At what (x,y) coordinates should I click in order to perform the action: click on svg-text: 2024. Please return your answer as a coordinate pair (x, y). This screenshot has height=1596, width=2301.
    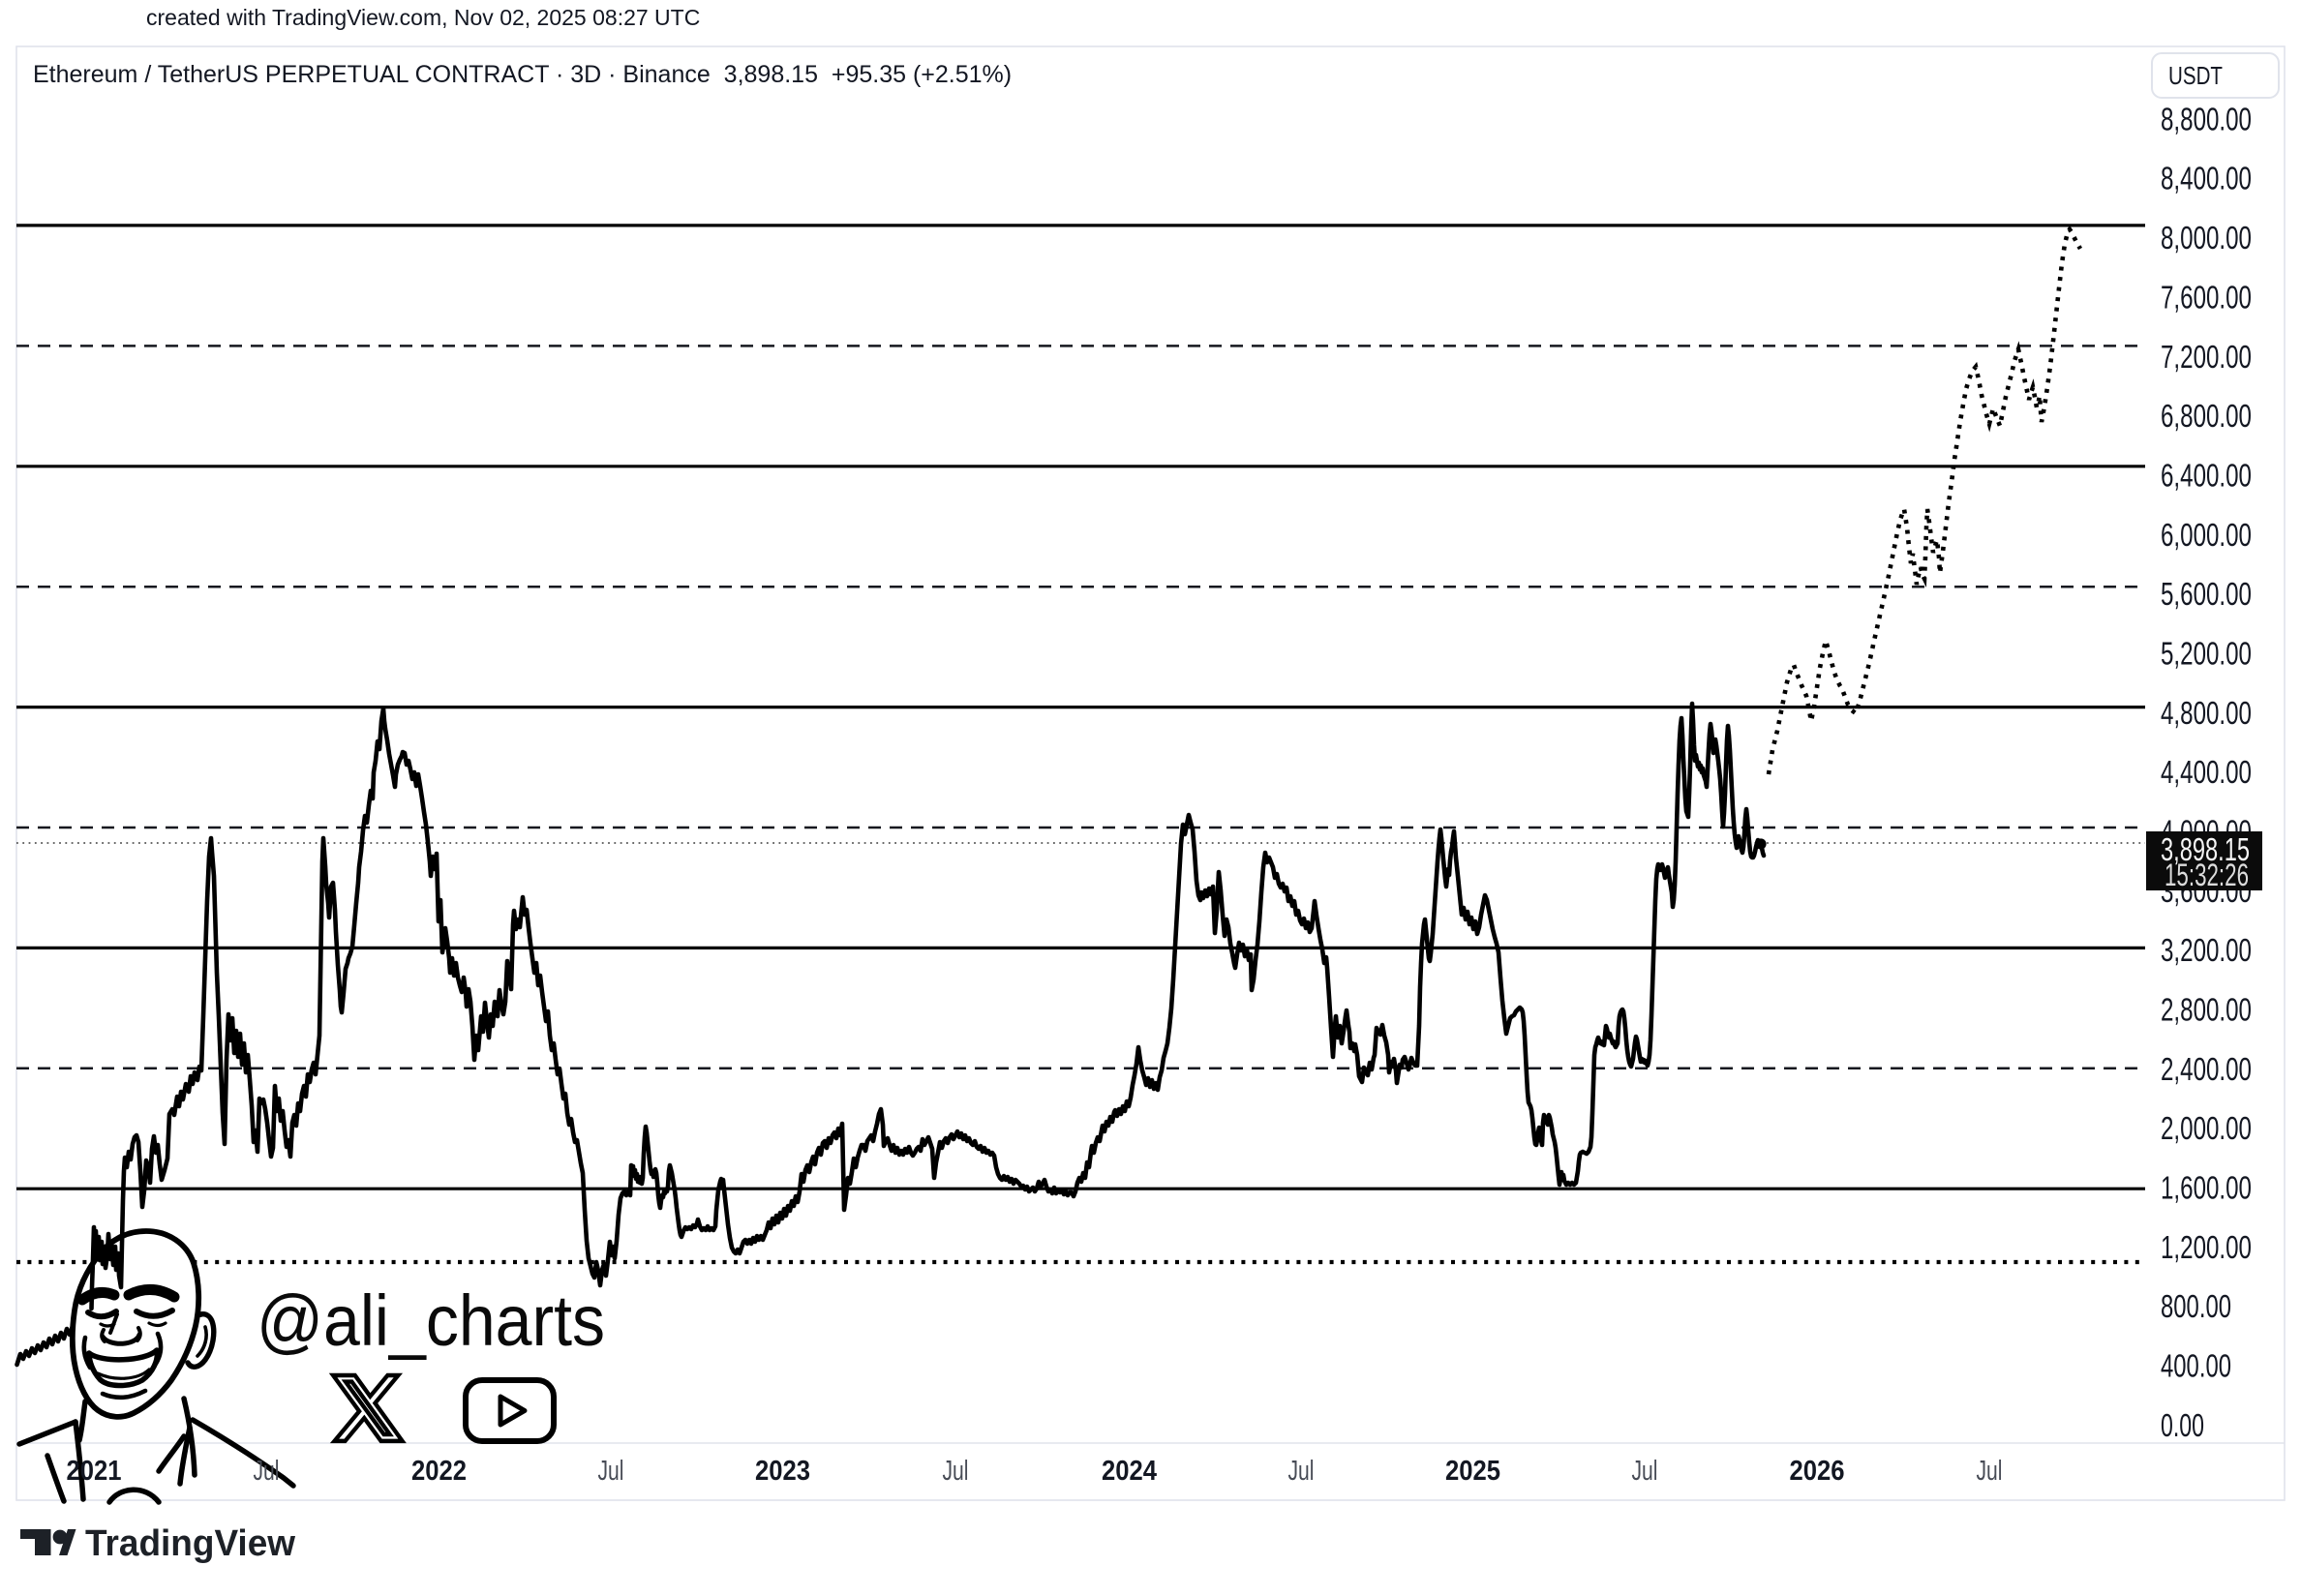
    Looking at the image, I should click on (1129, 1471).